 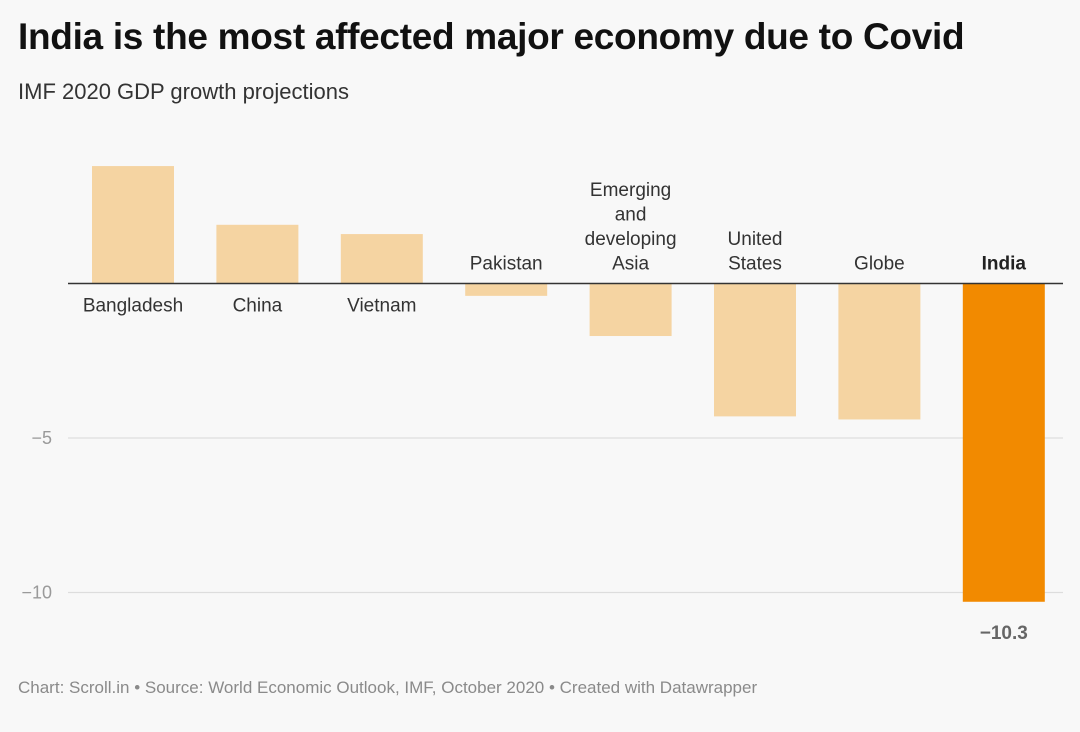 I want to click on category-label: Pakistan, so click(x=506, y=264).